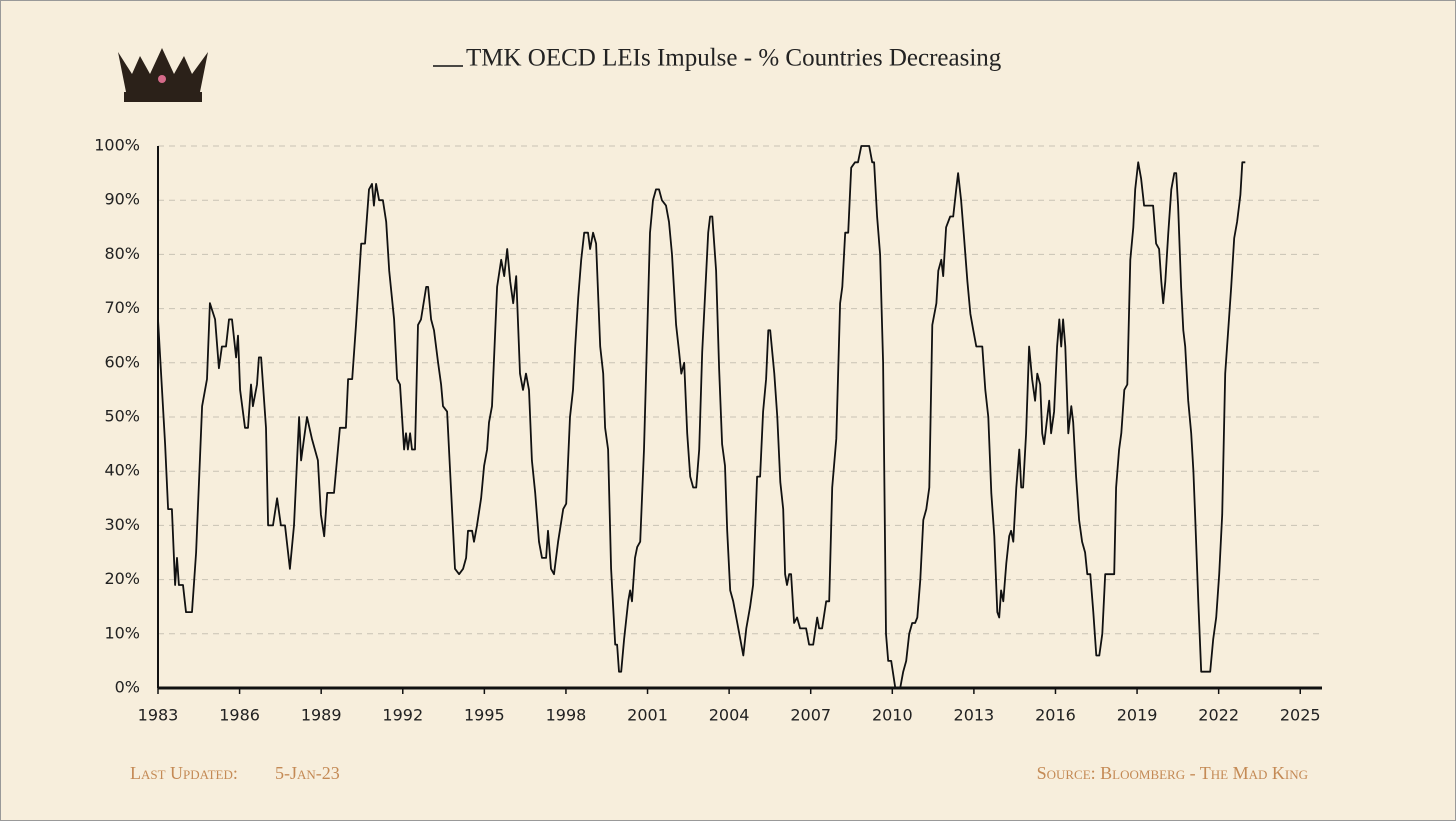 The image size is (1456, 821). I want to click on x-tick-label: 2007, so click(810, 715).